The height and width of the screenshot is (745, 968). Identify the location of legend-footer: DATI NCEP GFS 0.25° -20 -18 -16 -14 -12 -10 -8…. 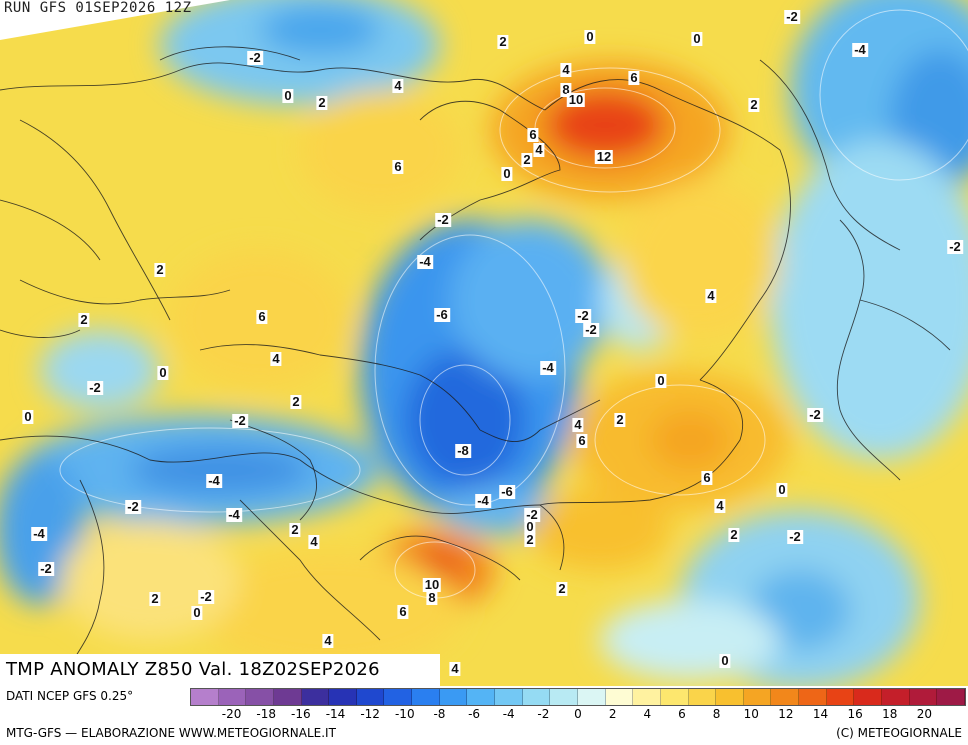
(484, 715).